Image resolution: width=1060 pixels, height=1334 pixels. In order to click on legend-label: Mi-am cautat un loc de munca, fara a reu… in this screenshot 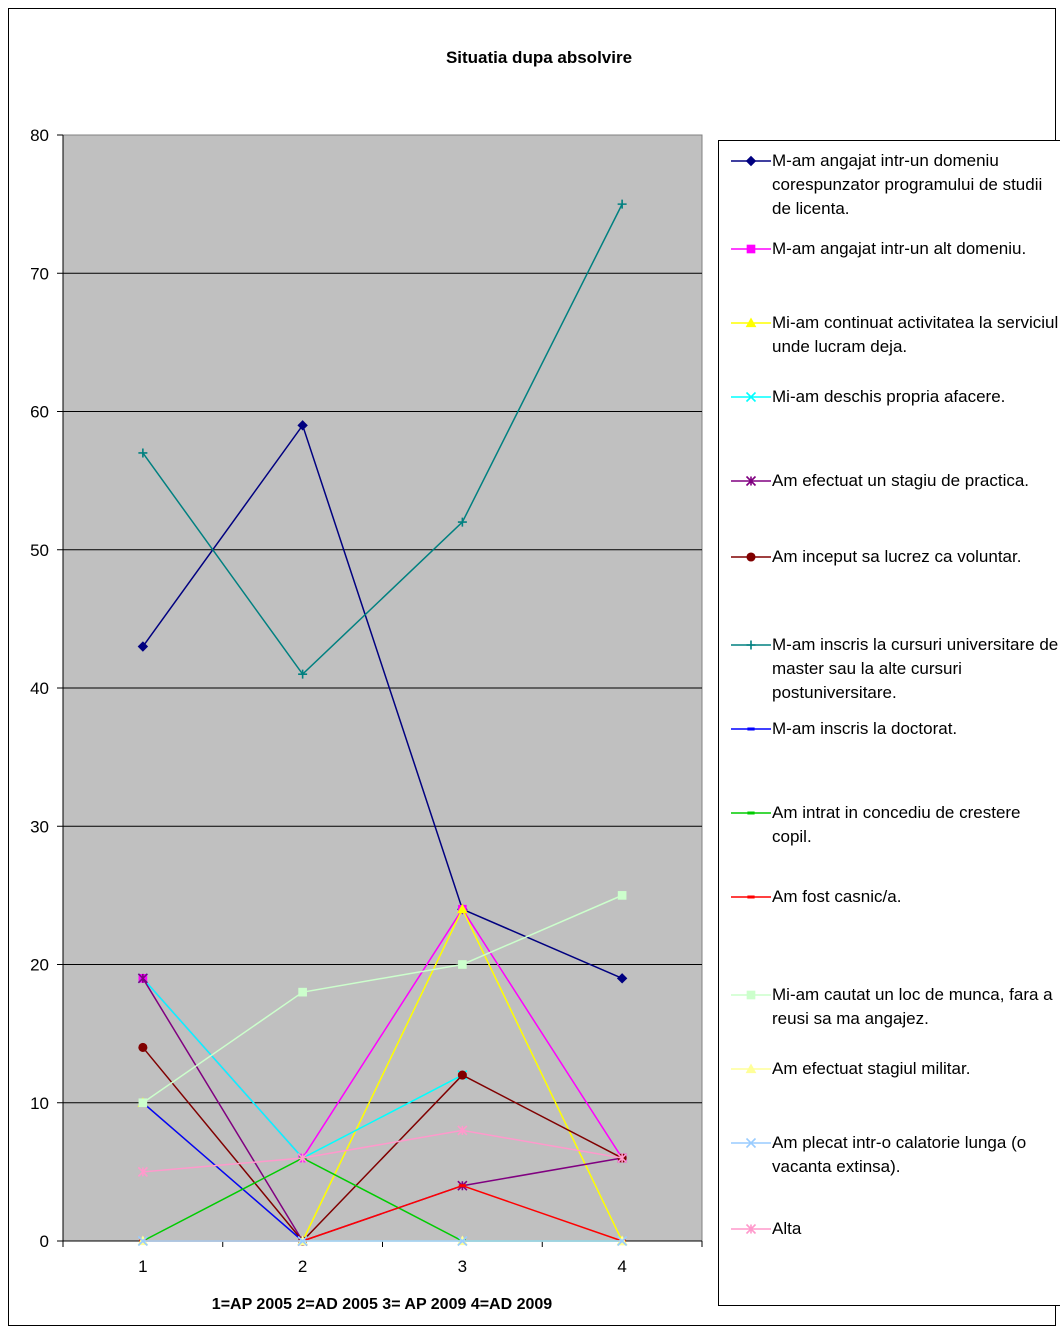, I will do `click(912, 1006)`.